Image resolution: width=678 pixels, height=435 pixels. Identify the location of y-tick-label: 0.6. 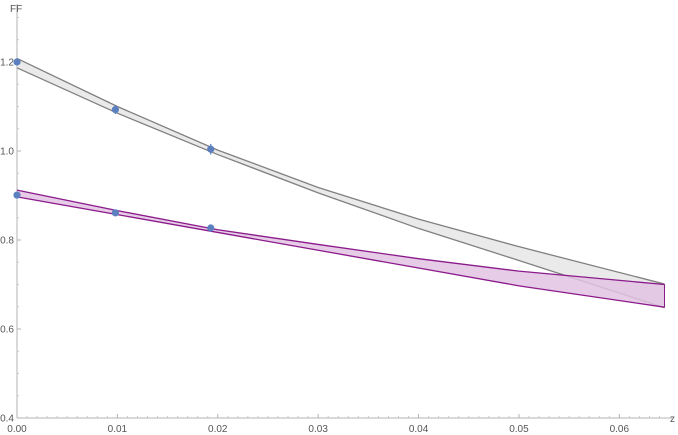
(7, 330).